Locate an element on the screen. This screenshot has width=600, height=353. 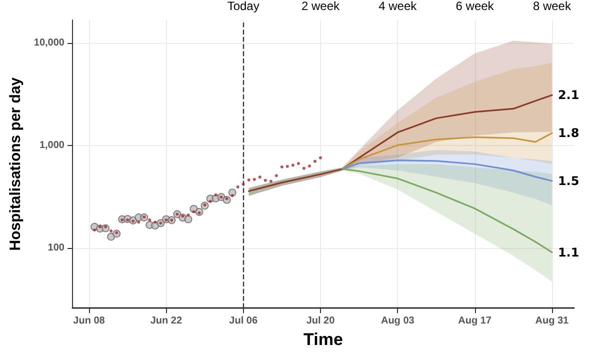
series-label: 2.1 is located at coordinates (569, 95).